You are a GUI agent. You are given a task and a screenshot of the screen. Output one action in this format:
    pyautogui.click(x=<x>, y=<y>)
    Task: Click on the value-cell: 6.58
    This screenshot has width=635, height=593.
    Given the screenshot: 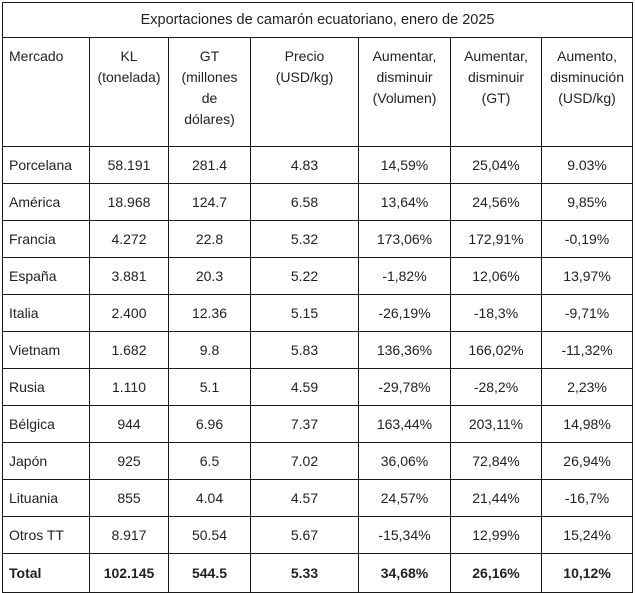 What is the action you would take?
    pyautogui.click(x=304, y=202)
    